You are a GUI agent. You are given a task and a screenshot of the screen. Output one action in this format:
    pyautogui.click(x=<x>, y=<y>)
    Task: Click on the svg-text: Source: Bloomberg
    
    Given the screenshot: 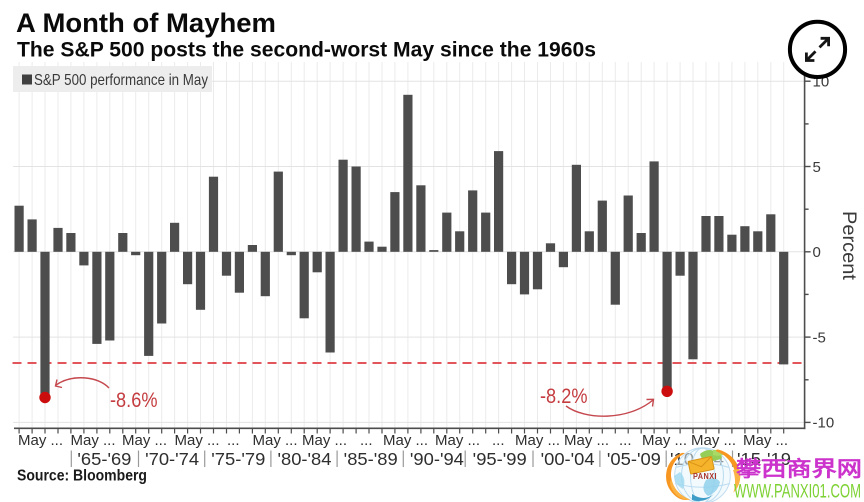 What is the action you would take?
    pyautogui.click(x=82, y=476)
    